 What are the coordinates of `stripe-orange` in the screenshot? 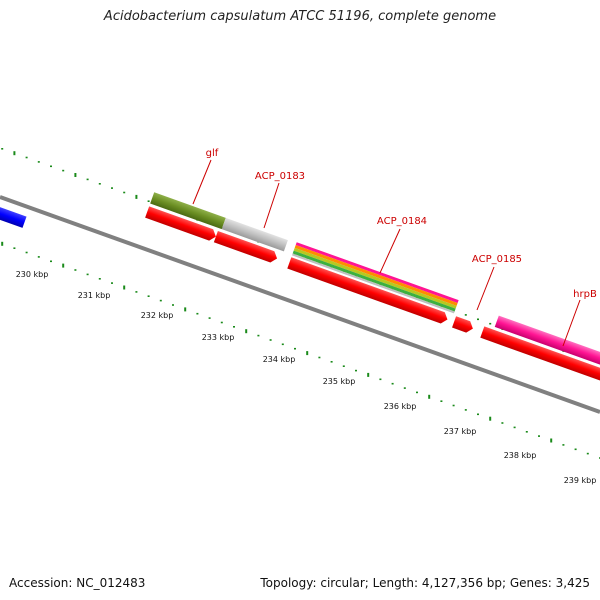 It's located at (376, 275).